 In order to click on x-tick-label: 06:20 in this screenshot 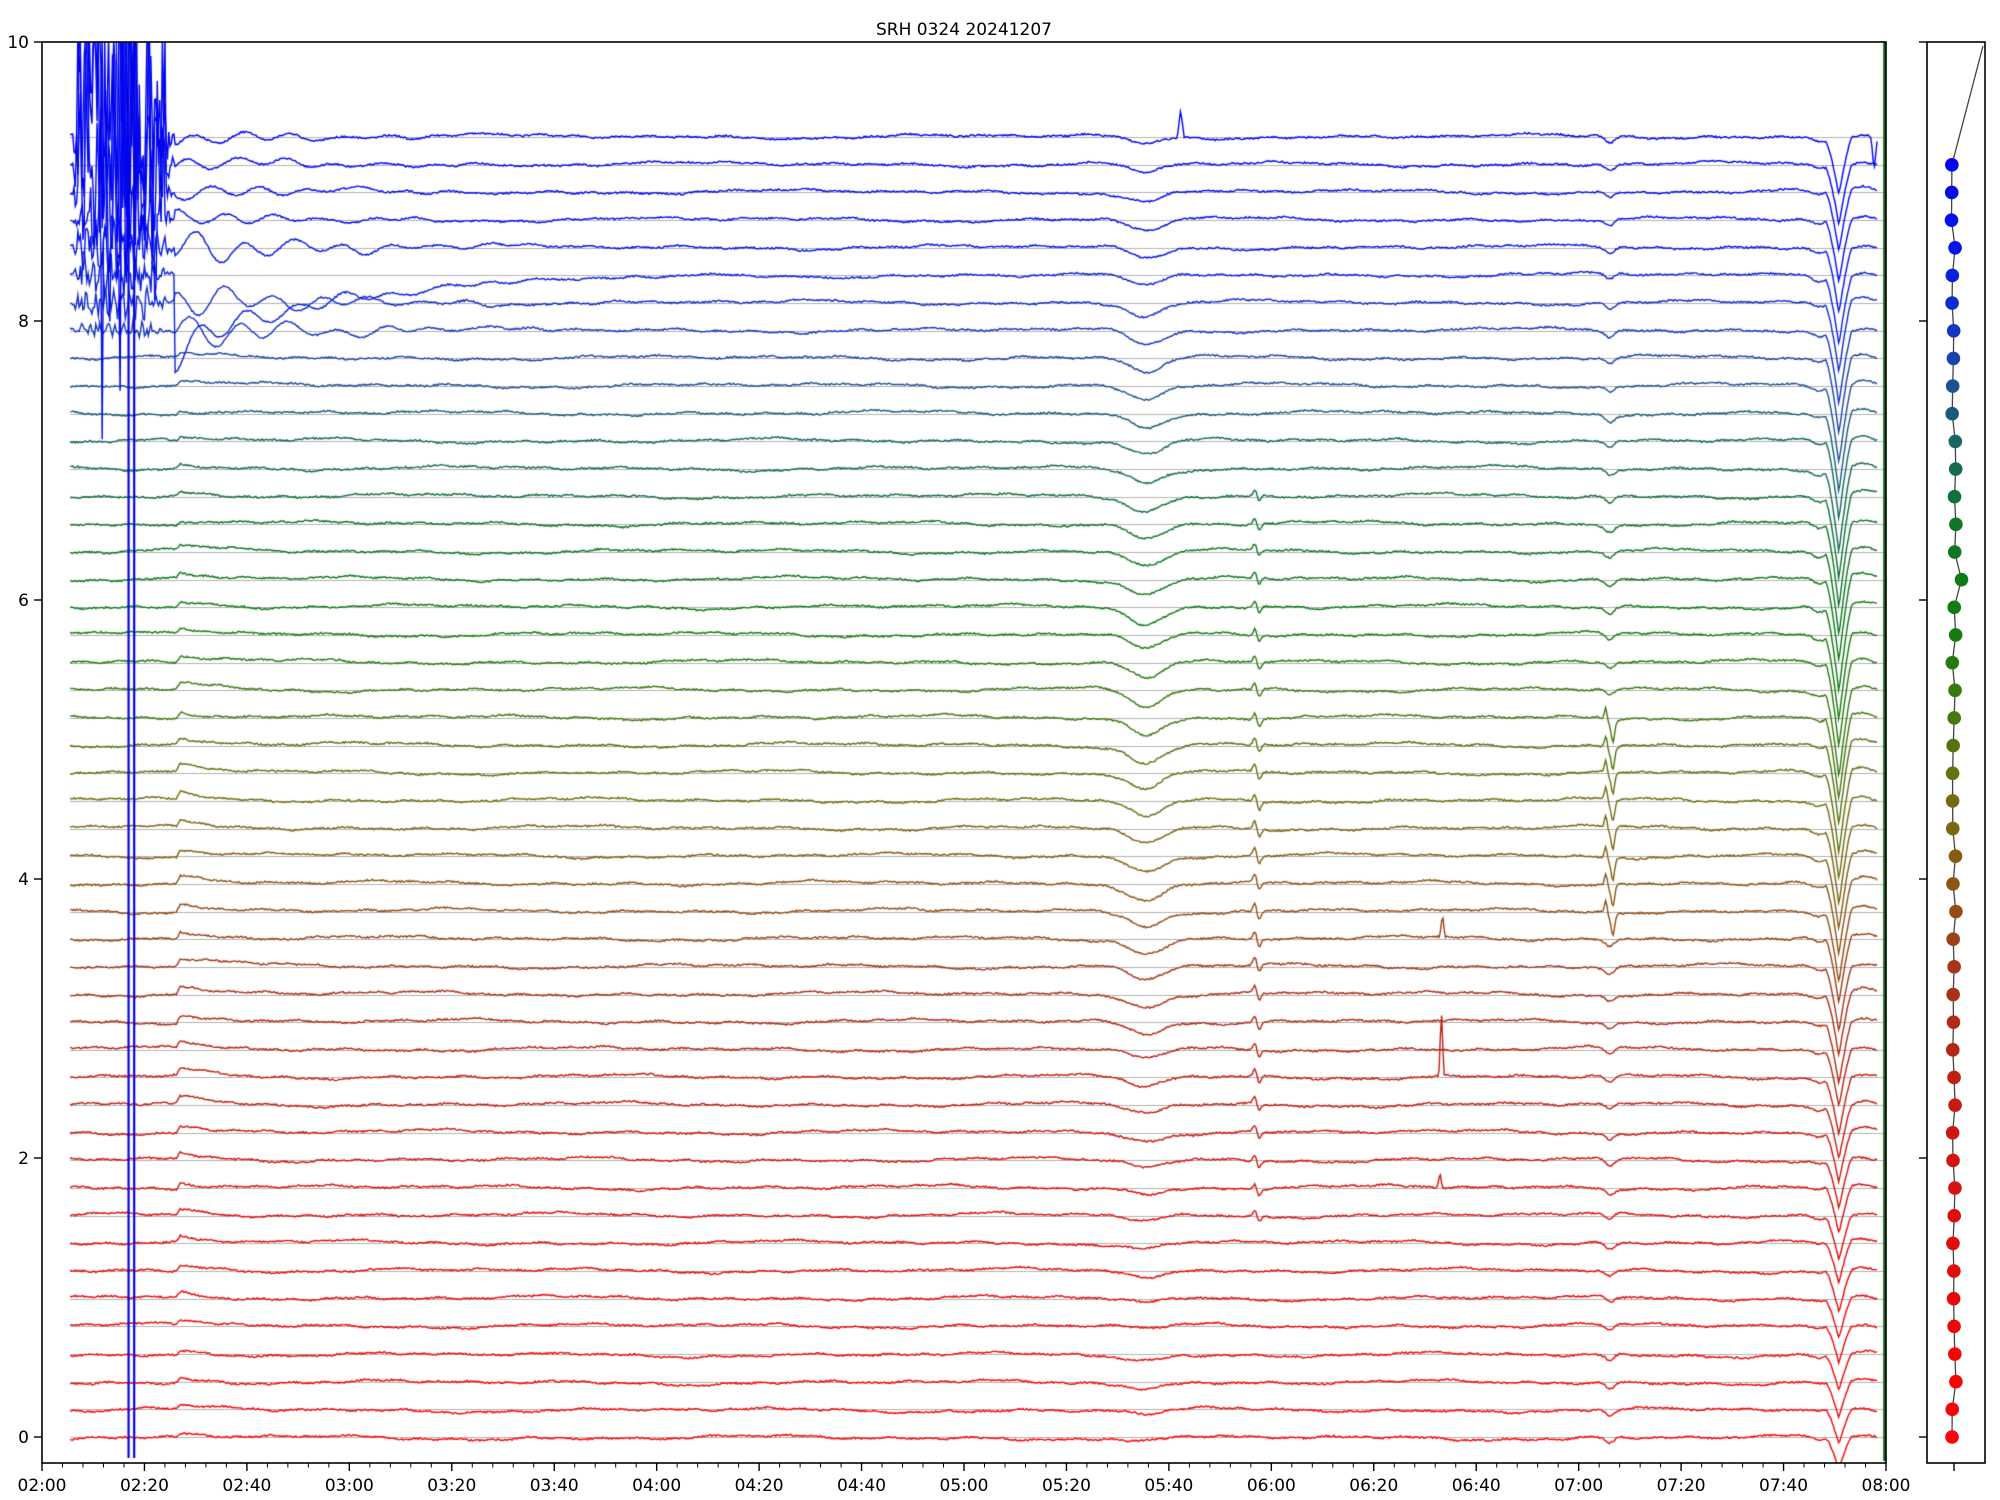, I will do `click(1373, 1486)`.